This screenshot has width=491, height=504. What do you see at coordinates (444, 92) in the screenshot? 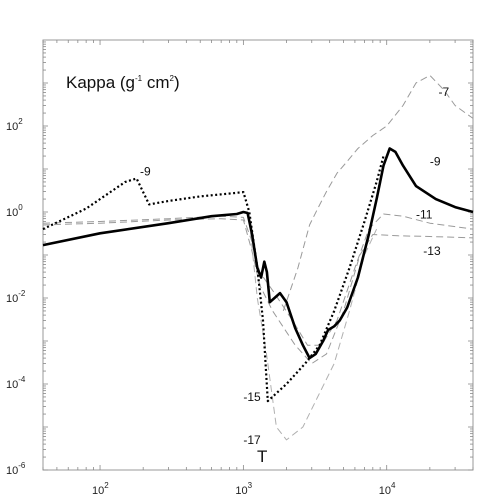
I see `annotation-label: -7` at bounding box center [444, 92].